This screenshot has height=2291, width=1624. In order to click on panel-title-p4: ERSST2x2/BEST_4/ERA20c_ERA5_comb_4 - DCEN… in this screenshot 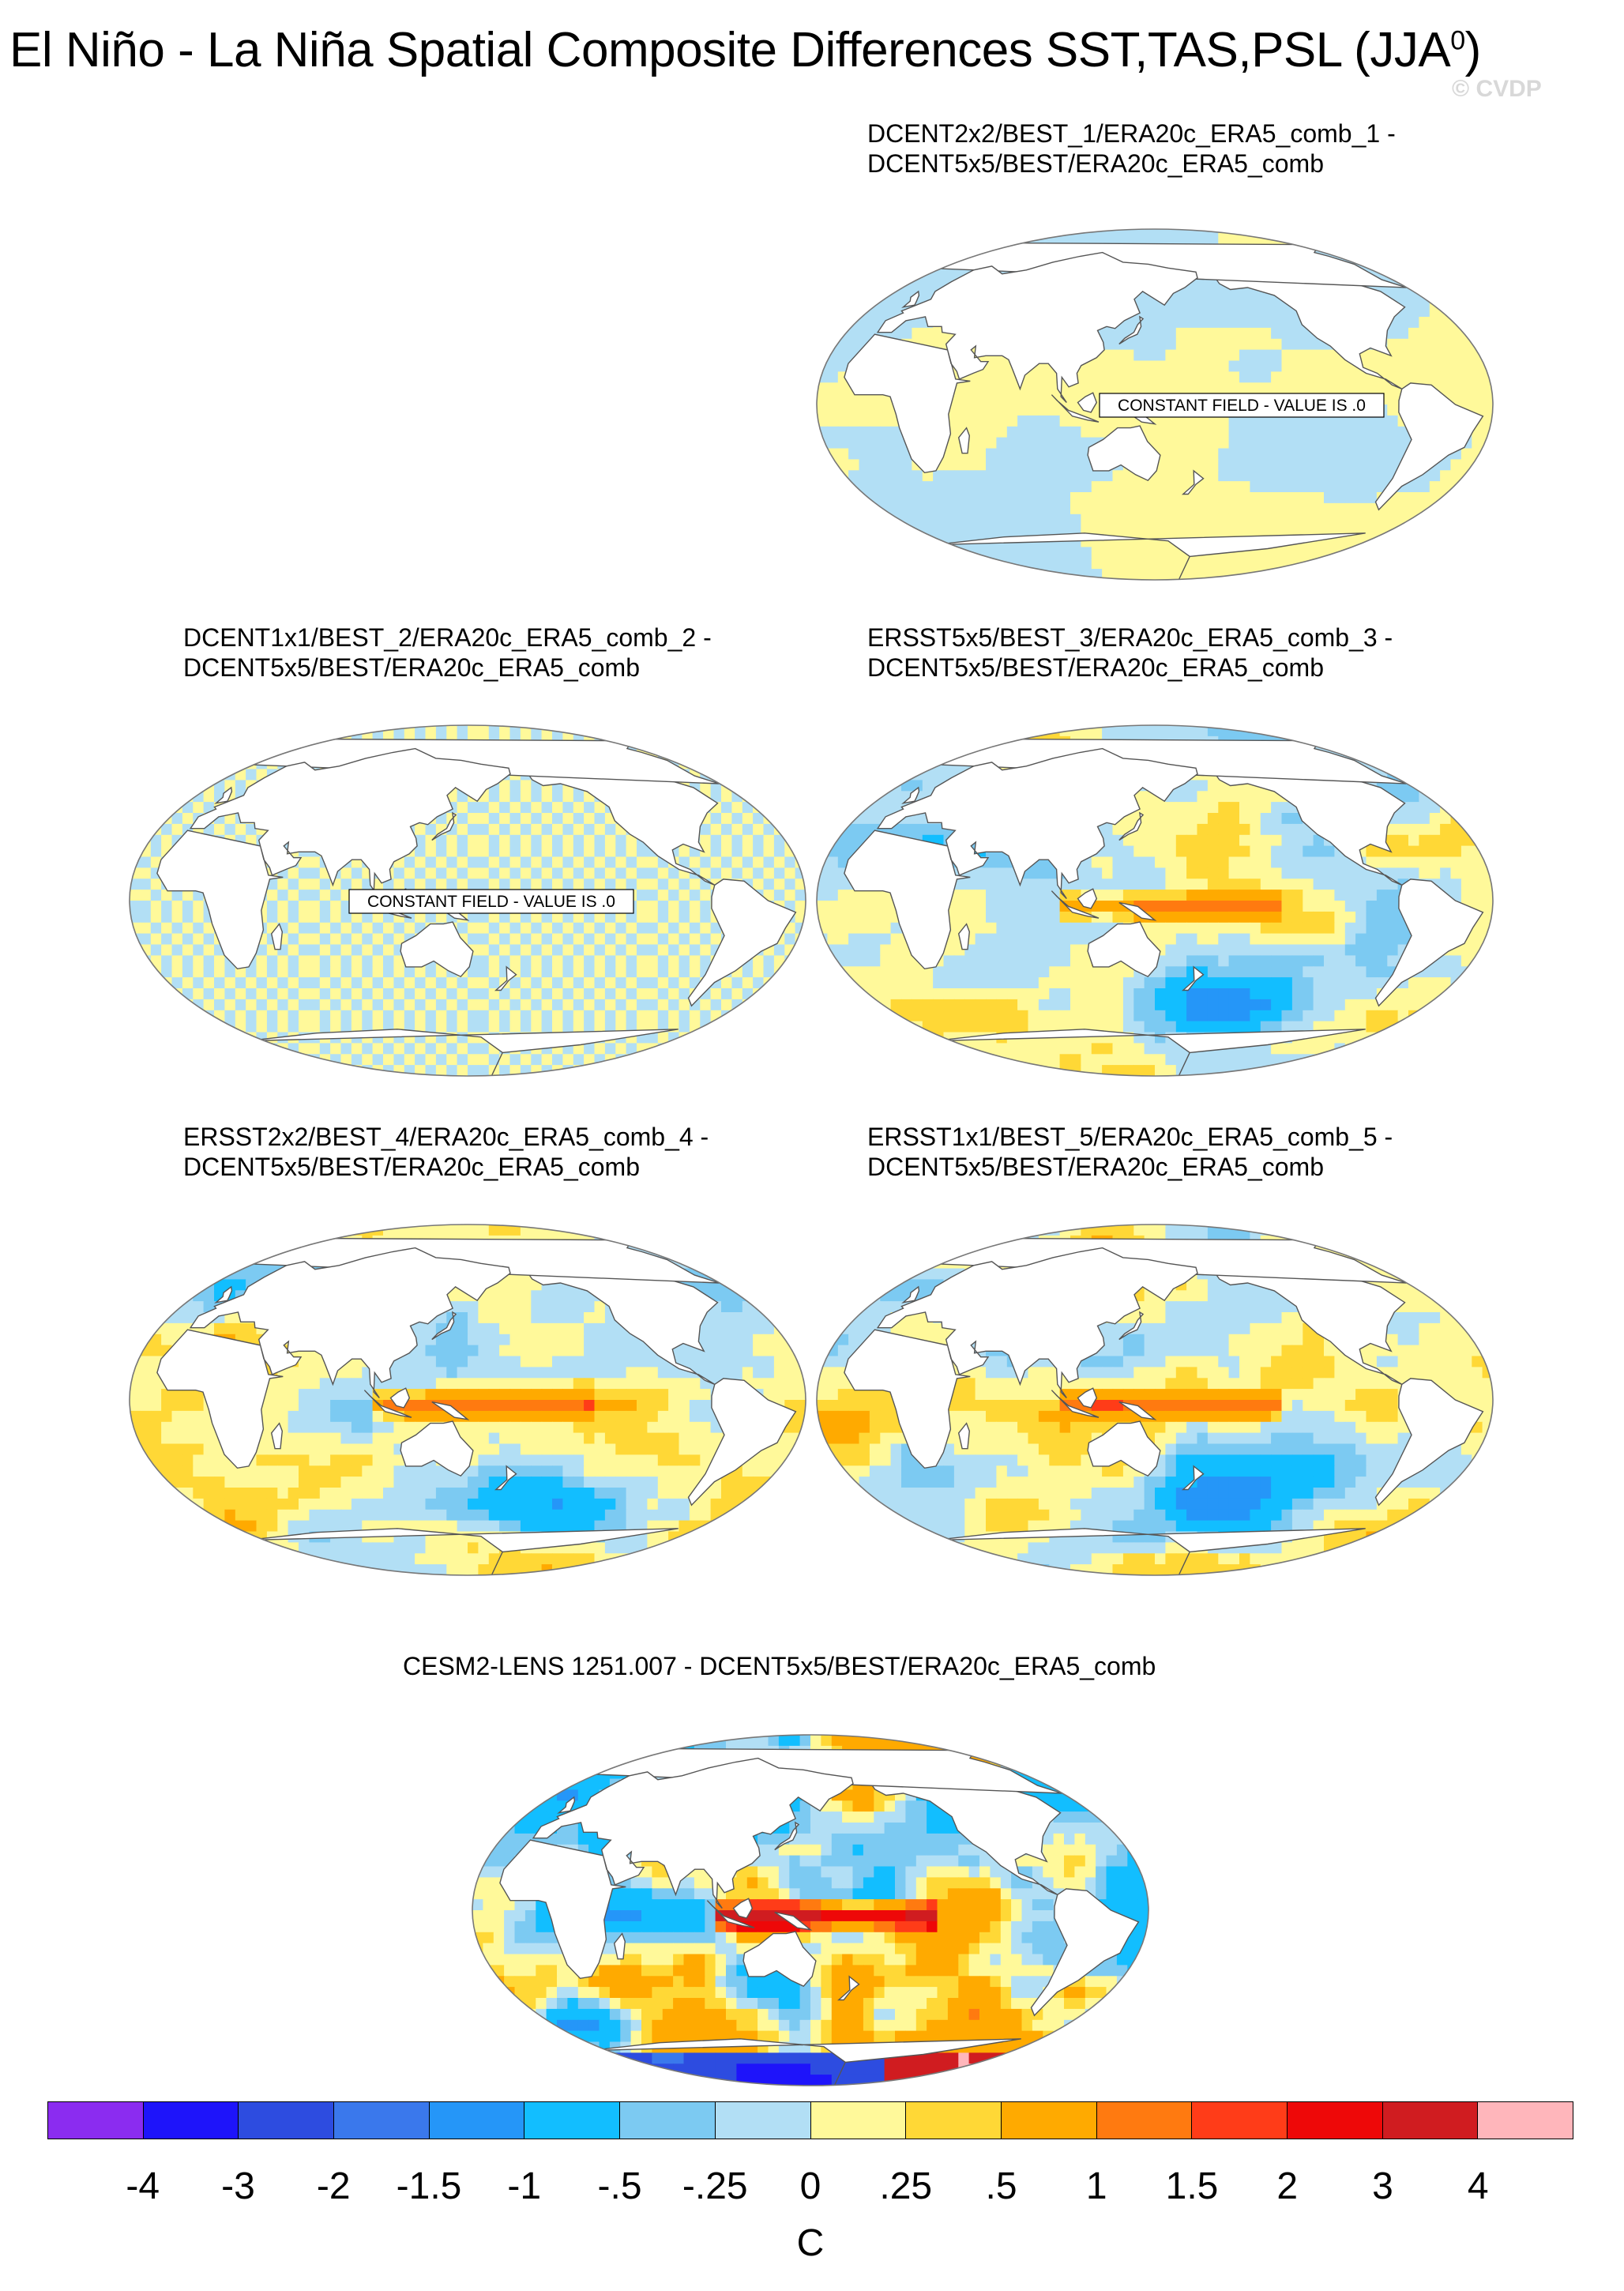, I will do `click(446, 1152)`.